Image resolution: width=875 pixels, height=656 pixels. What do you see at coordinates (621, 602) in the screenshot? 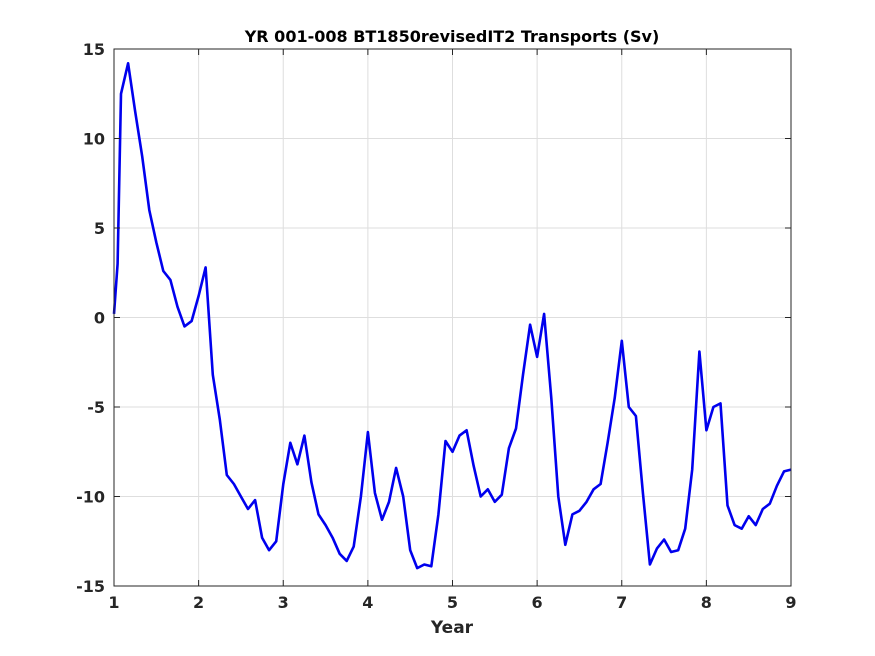
I see `x-tick-label: 7` at bounding box center [621, 602].